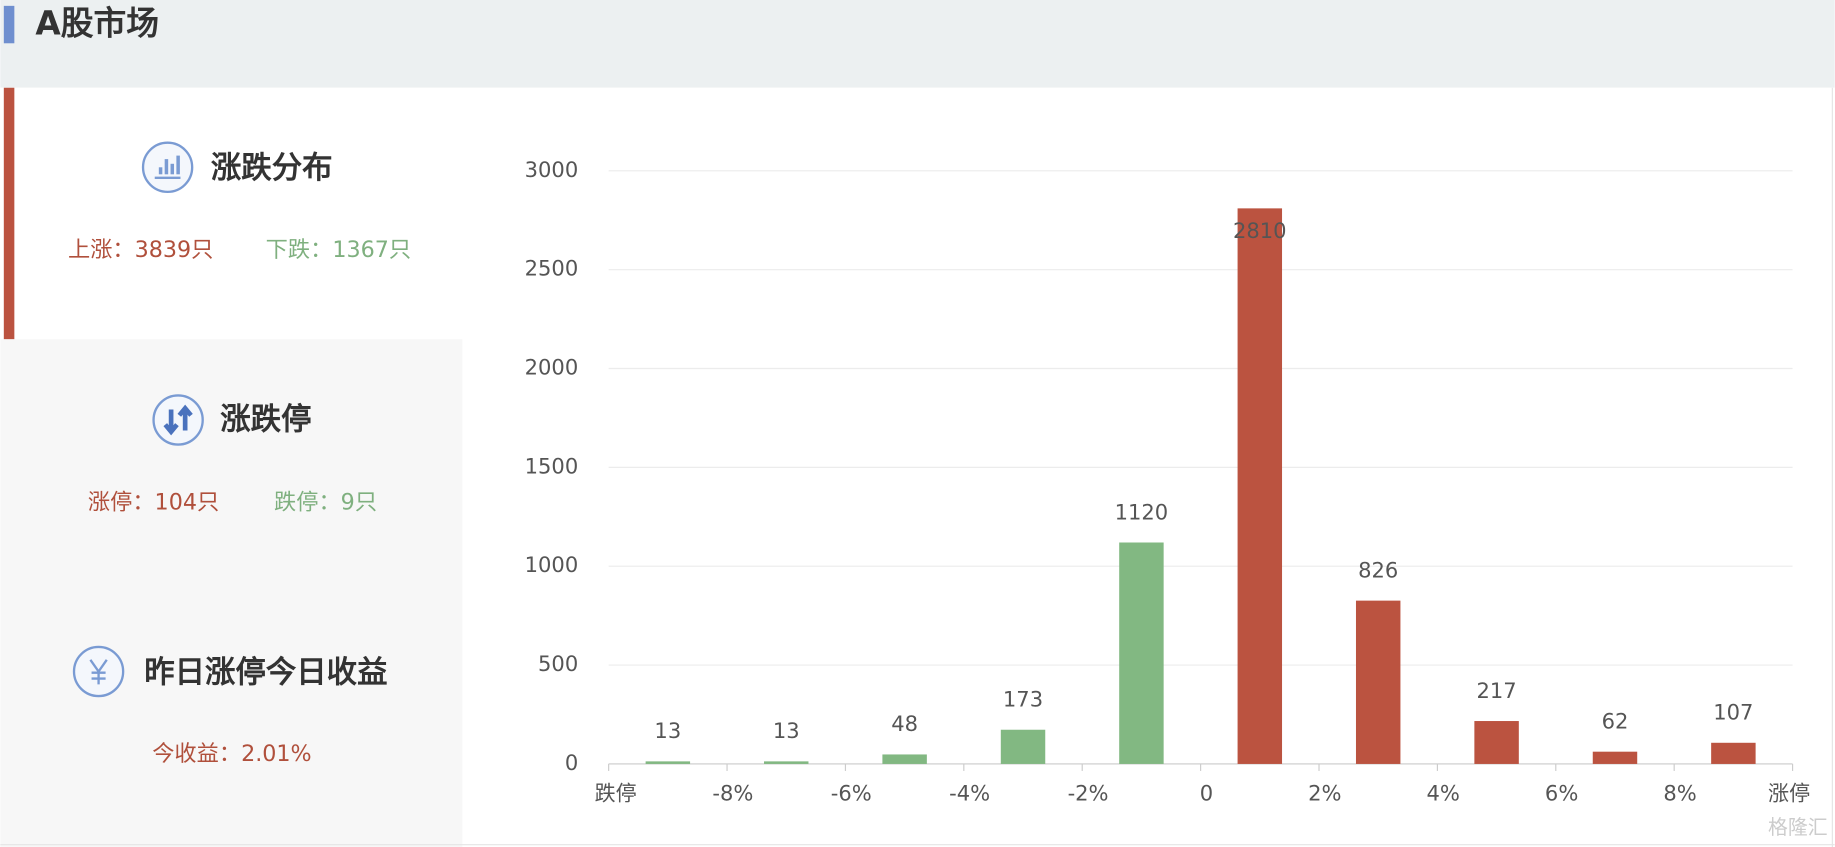 The image size is (1835, 847). I want to click on header-title: A股市场, so click(97, 24).